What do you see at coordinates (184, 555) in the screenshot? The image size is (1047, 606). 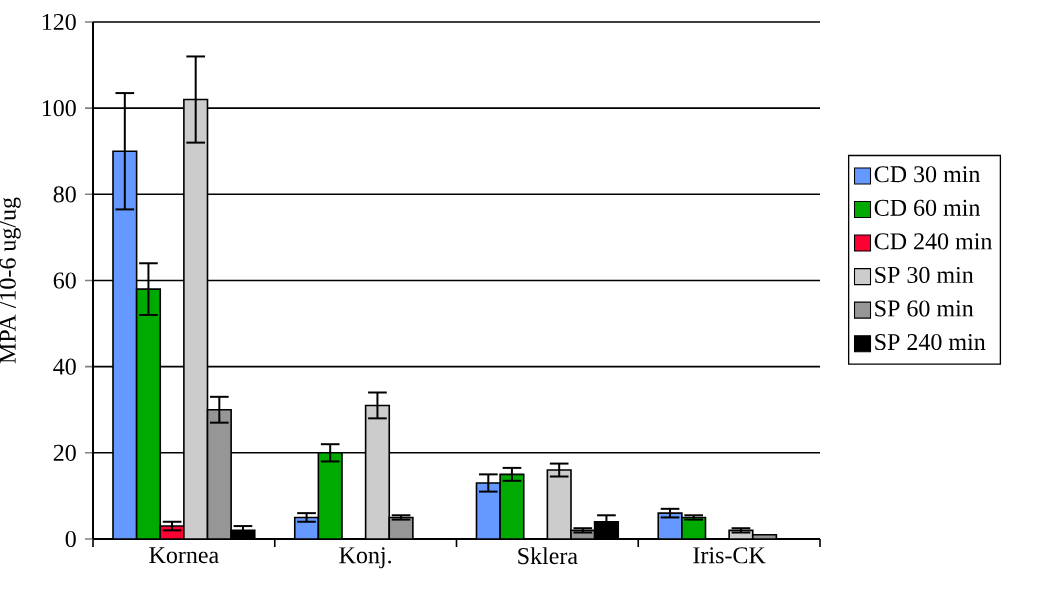 I see `x-tick-label: Kornea` at bounding box center [184, 555].